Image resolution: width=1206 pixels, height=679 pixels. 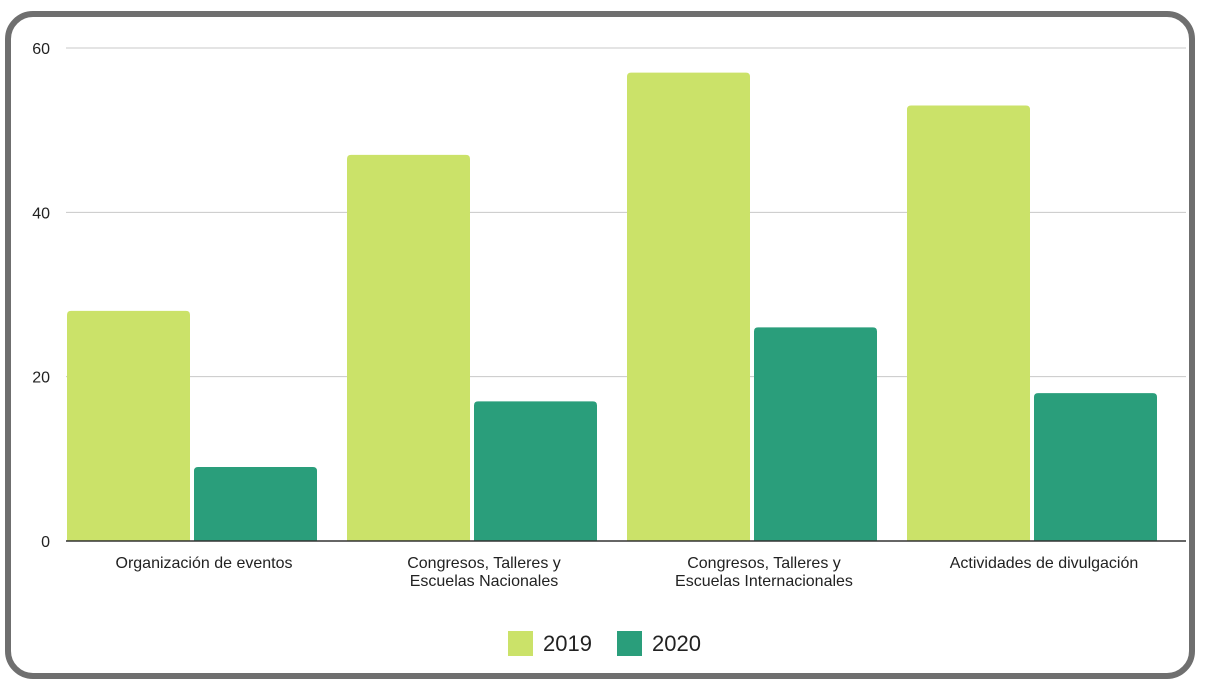 What do you see at coordinates (41, 213) in the screenshot?
I see `y-tick-label: 40` at bounding box center [41, 213].